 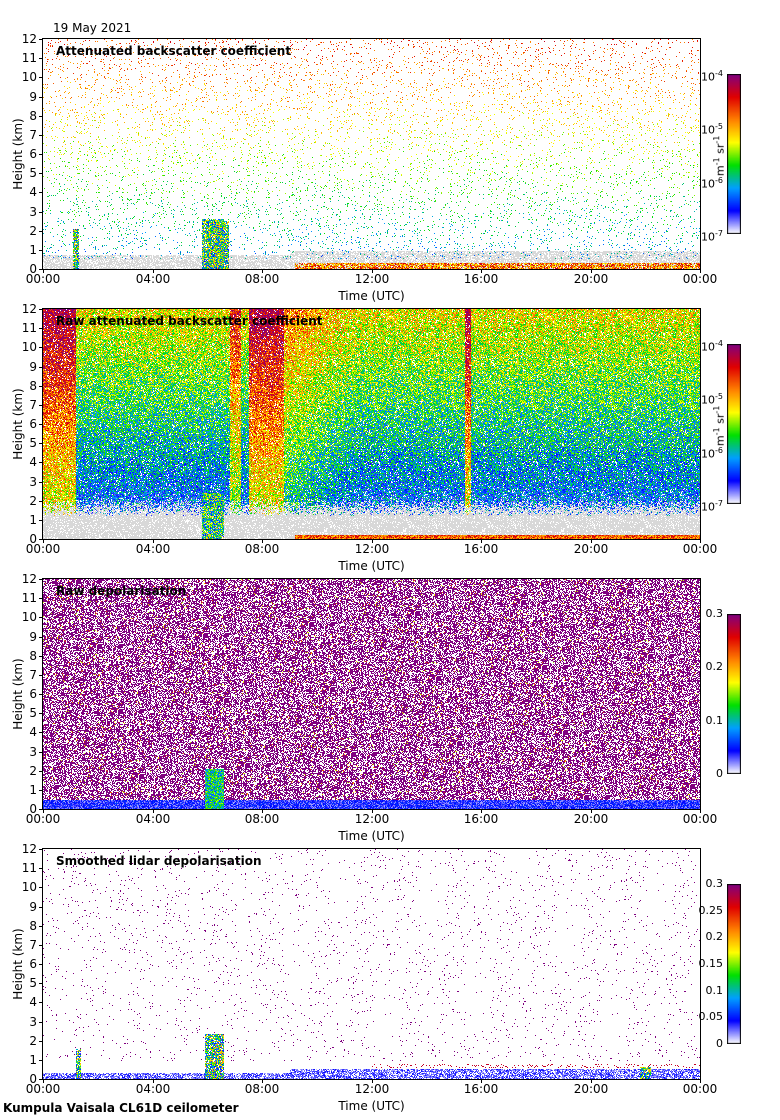 I want to click on colorbar-tick-exponent: -6, so click(x=719, y=450).